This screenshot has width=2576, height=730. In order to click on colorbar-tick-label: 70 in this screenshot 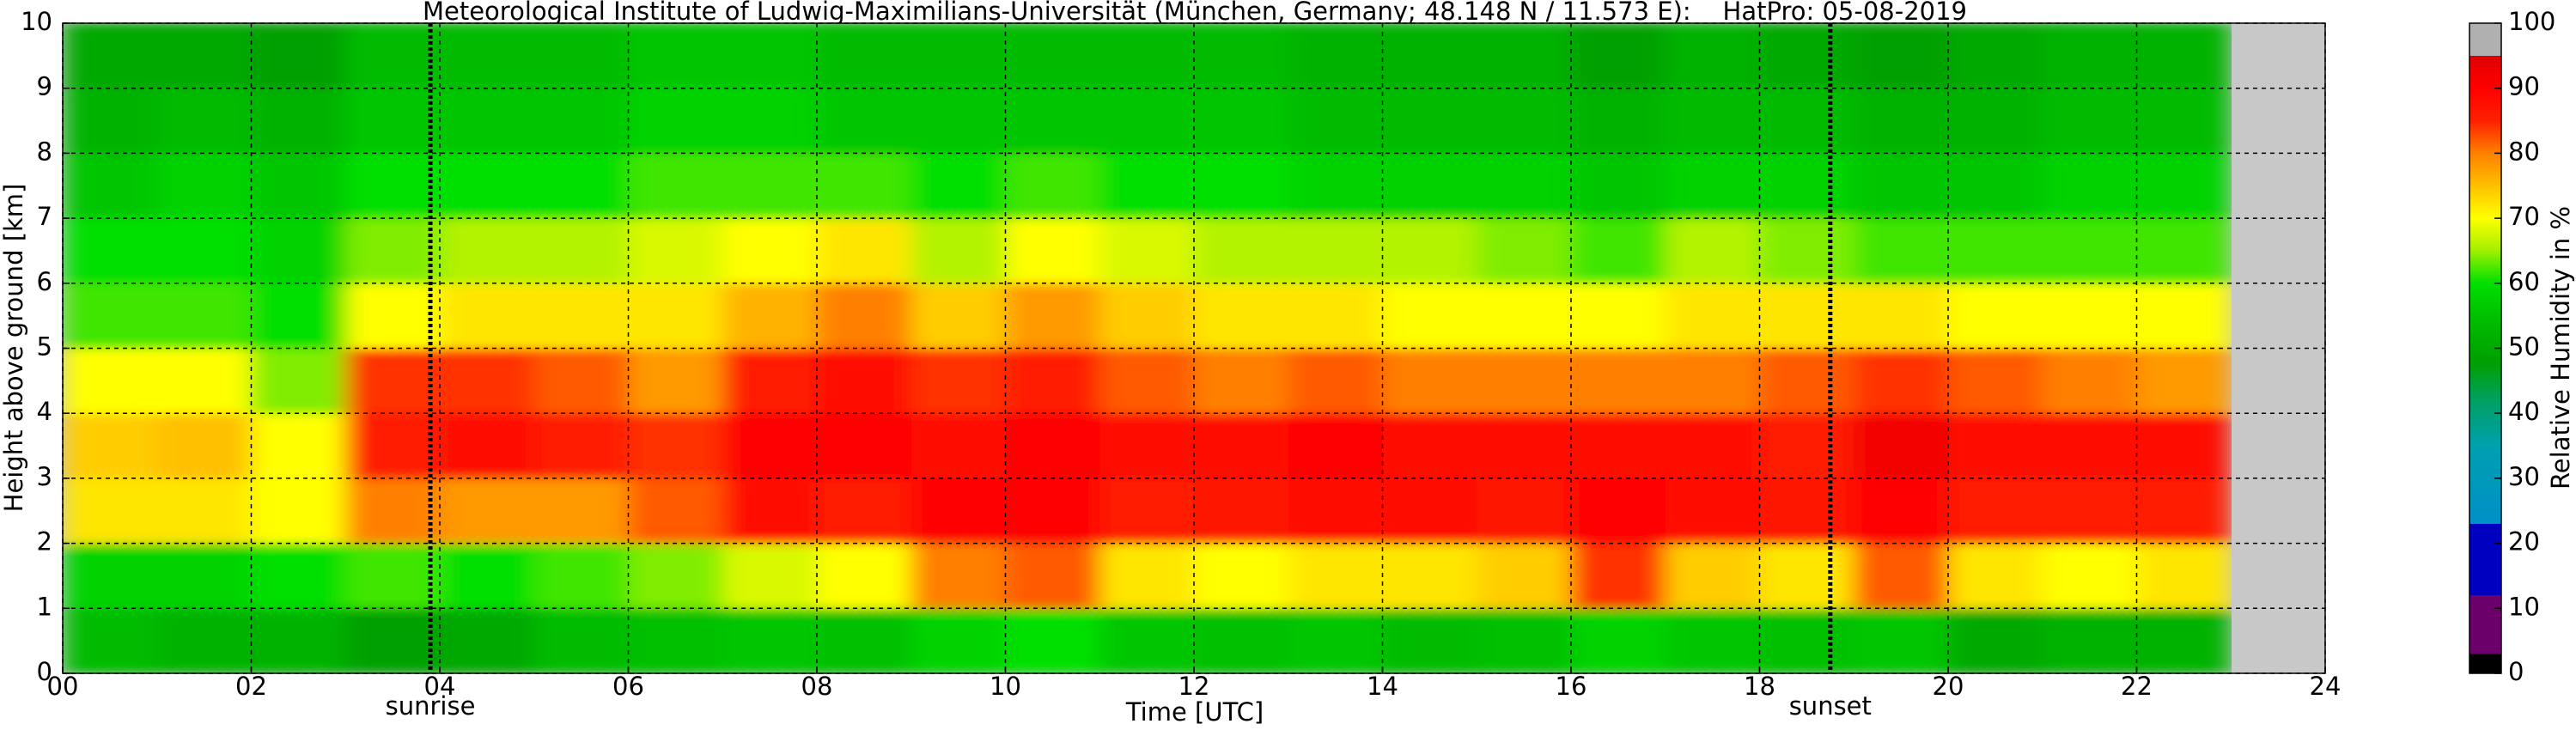, I will do `click(2524, 216)`.